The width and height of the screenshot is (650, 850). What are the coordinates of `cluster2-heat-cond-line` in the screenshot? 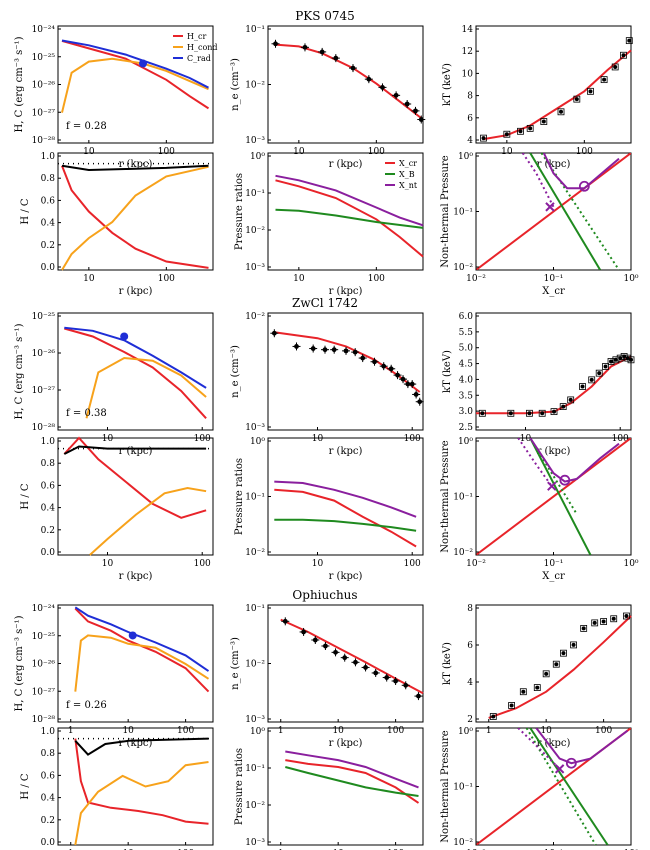 It's located at (142, 663).